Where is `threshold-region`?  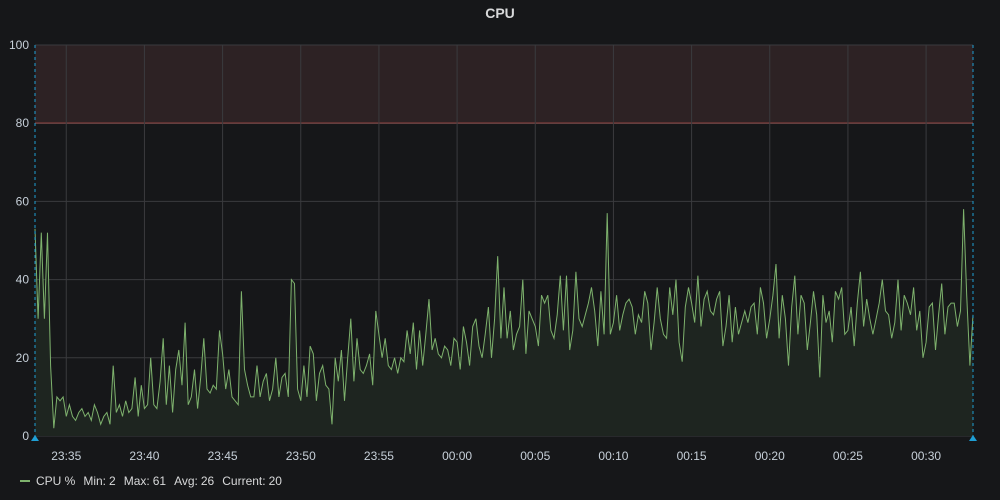
threshold-region is located at coordinates (504, 84).